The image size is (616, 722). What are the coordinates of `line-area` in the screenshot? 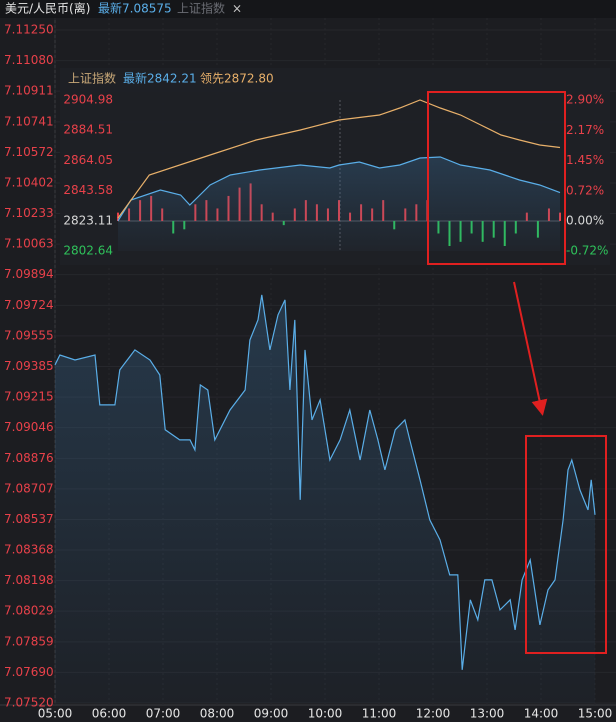 It's located at (339, 204).